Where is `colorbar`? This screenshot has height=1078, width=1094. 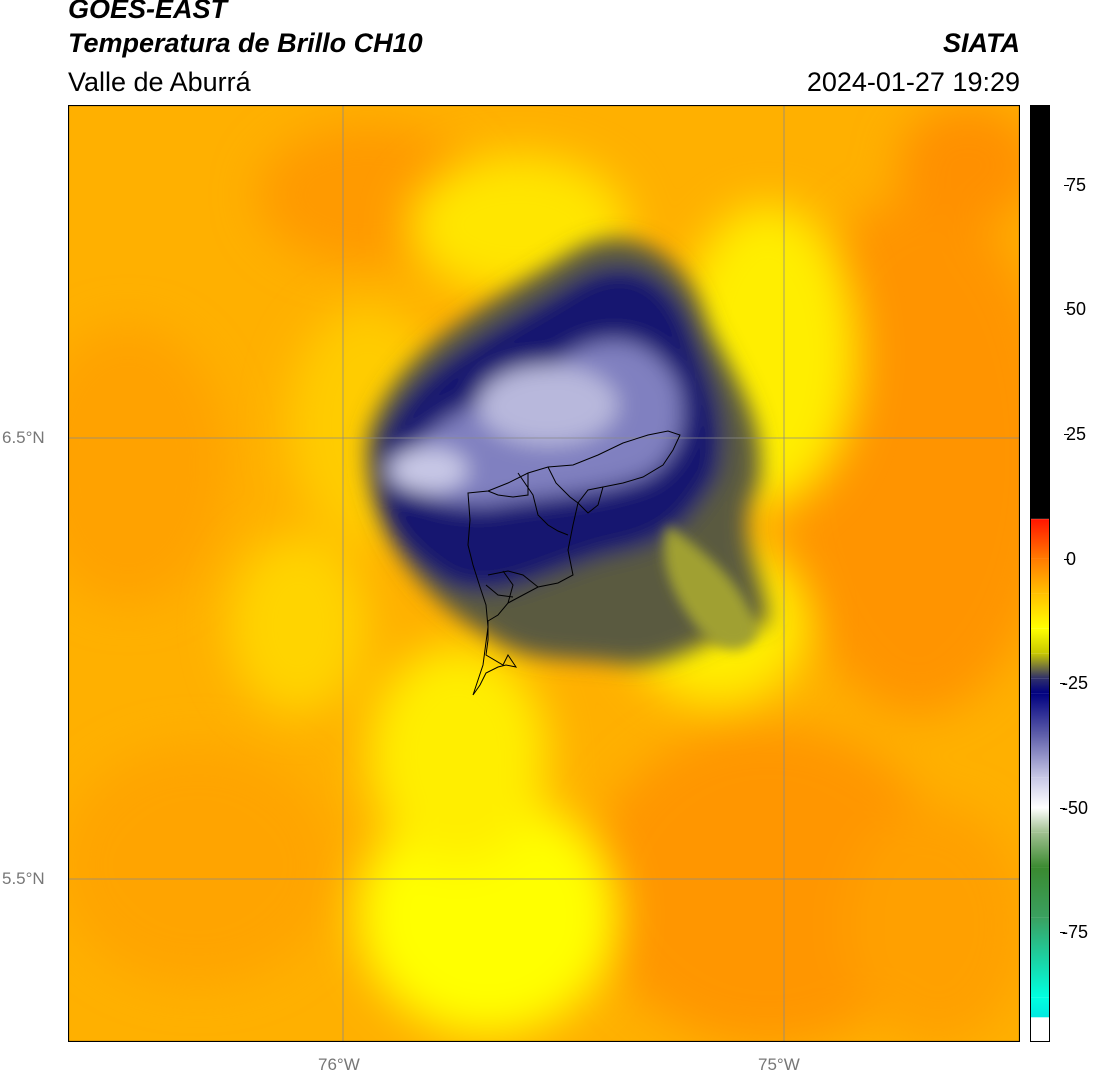
colorbar is located at coordinates (1040, 573).